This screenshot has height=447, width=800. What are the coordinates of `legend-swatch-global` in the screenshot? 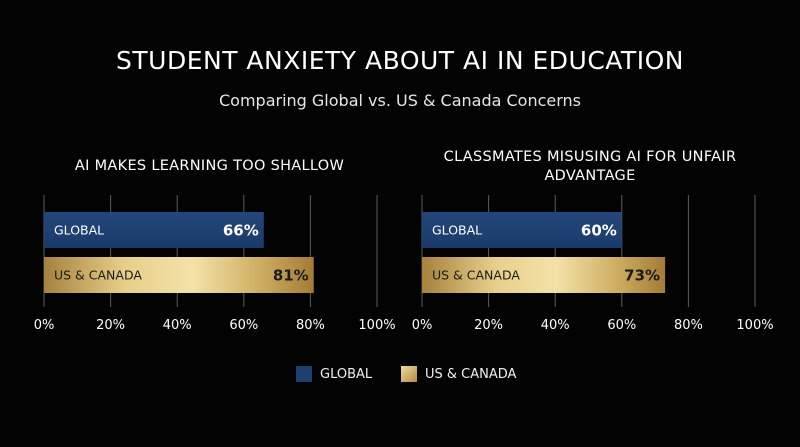 It's located at (304, 374).